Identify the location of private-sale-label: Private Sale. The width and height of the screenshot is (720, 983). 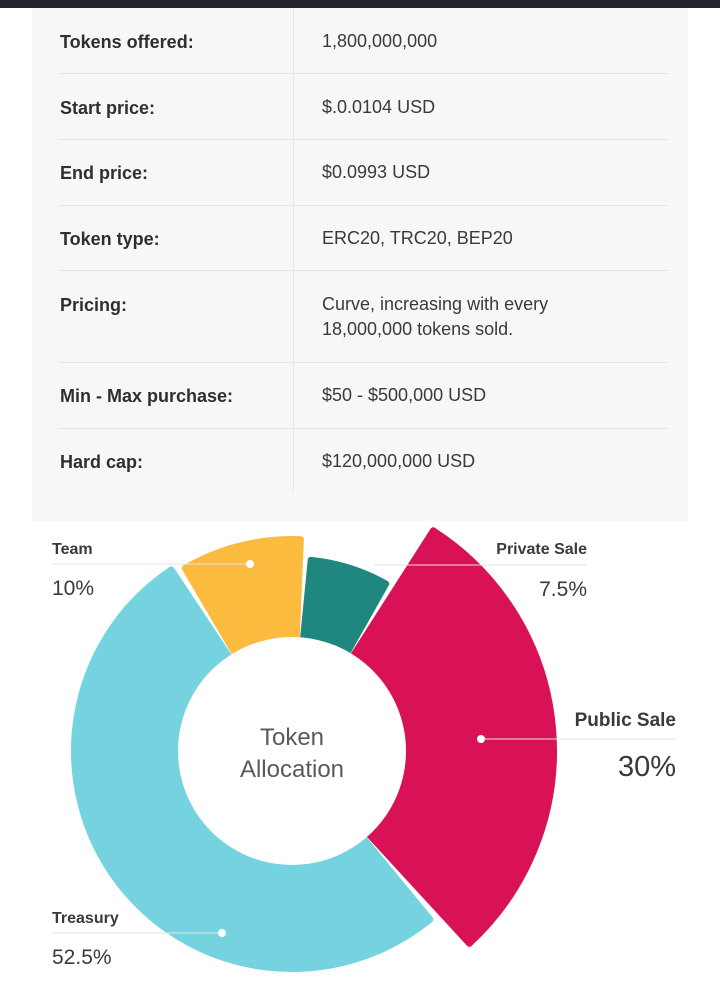
(541, 549).